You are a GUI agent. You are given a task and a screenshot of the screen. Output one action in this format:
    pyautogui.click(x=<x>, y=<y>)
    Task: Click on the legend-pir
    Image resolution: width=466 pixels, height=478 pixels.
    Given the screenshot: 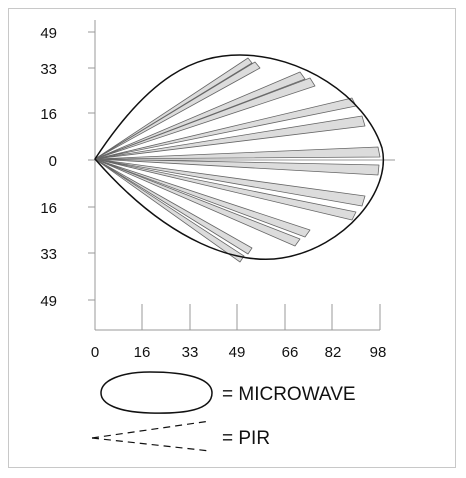 What is the action you would take?
    pyautogui.click(x=151, y=436)
    